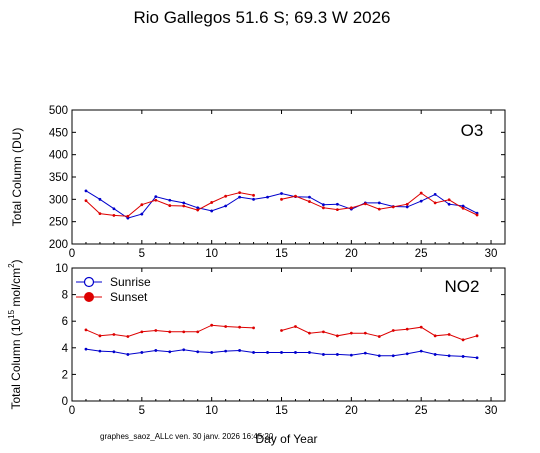 The image size is (540, 453). What do you see at coordinates (58, 245) in the screenshot?
I see `y-tick-label: 200` at bounding box center [58, 245].